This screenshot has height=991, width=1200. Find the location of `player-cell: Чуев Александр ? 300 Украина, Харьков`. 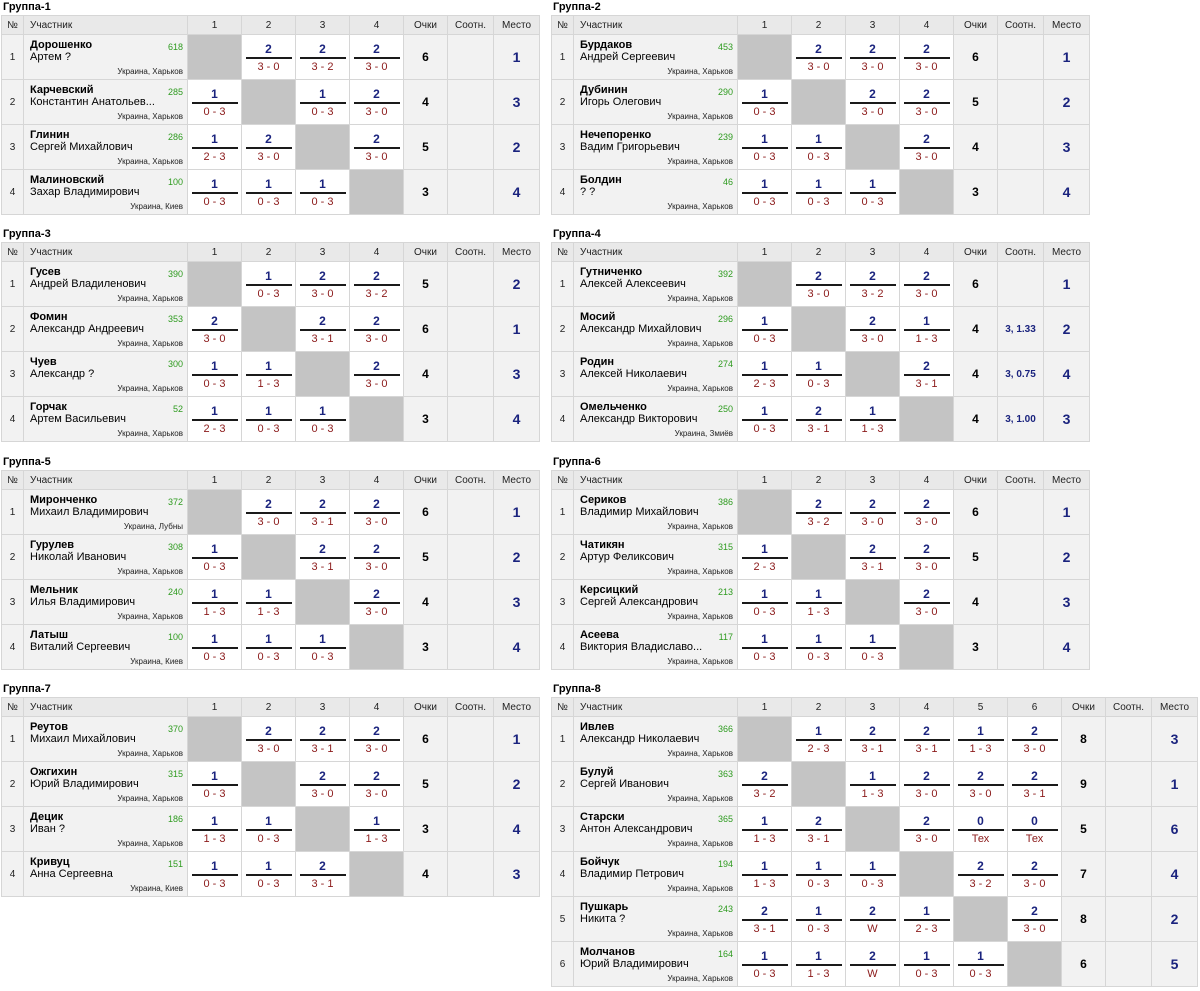

player-cell: Чуев Александр ? 300 Украина, Харьков is located at coordinates (105, 374).